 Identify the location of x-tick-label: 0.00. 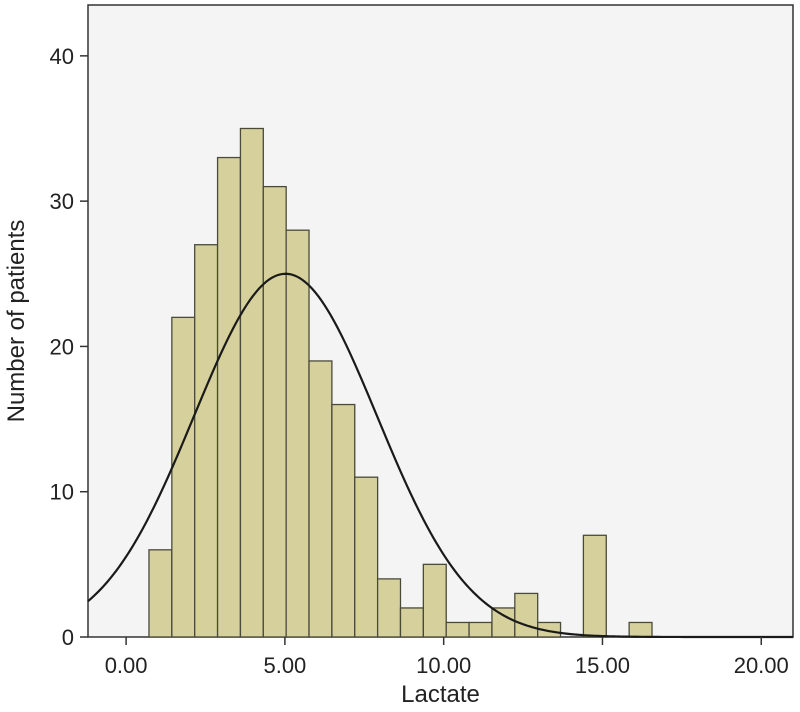
(126, 665).